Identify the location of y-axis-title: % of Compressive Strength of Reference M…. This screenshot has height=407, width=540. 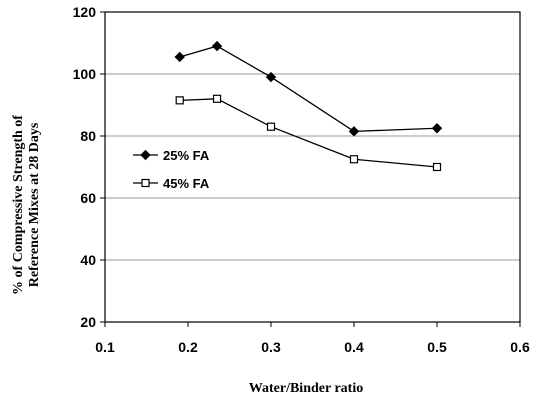
(26, 205).